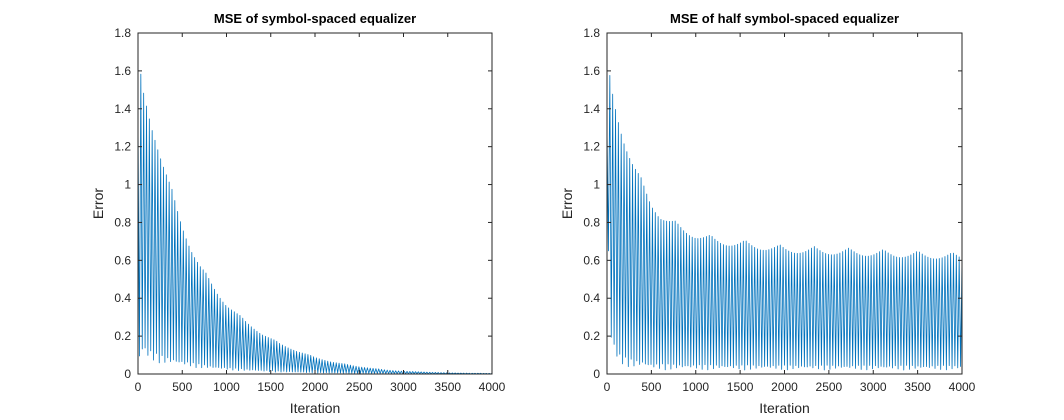 This screenshot has width=1064, height=420. What do you see at coordinates (315, 18) in the screenshot?
I see `chart-title: MSE of symbol-spaced equalizer` at bounding box center [315, 18].